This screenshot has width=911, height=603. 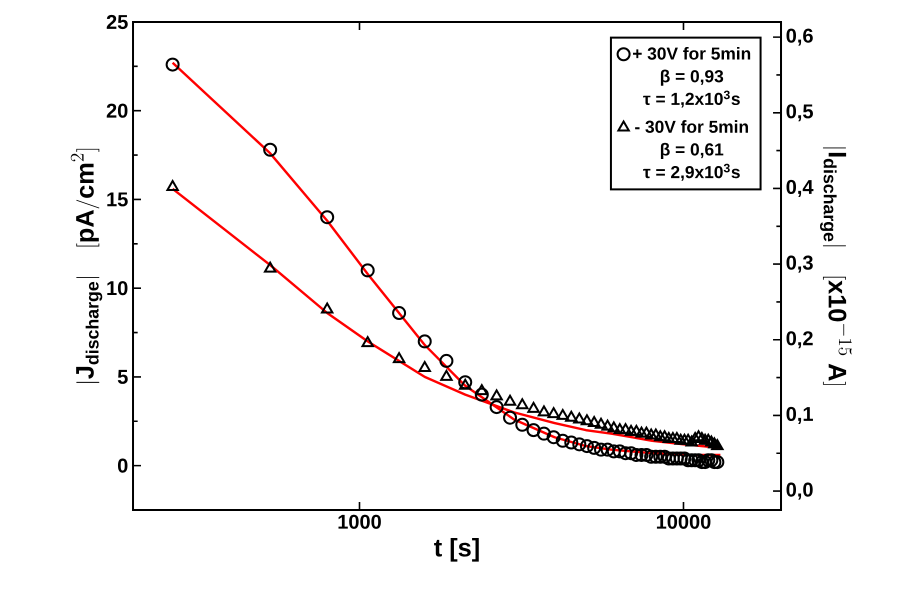 I want to click on y-tick-label: 10, so click(x=117, y=288).